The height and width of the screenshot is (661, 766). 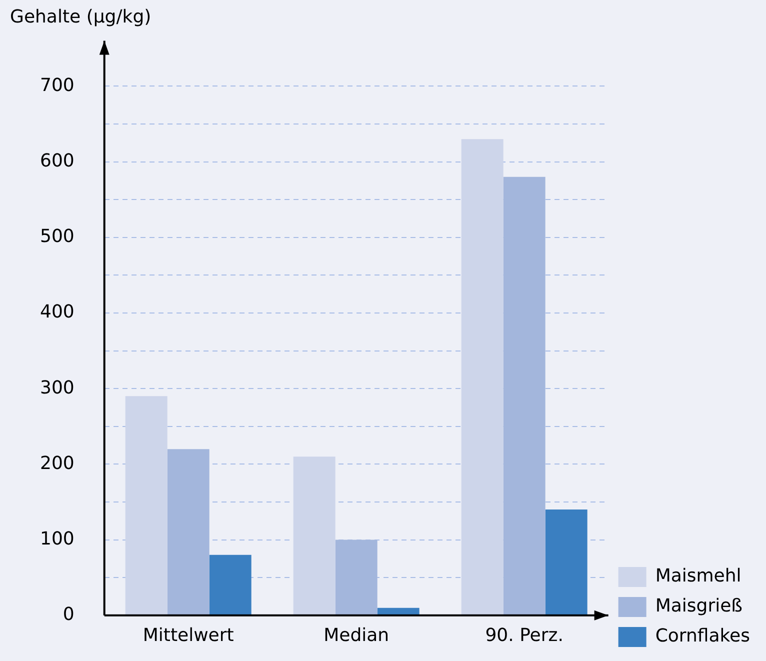 What do you see at coordinates (698, 576) in the screenshot?
I see `legend-label: Maismehl` at bounding box center [698, 576].